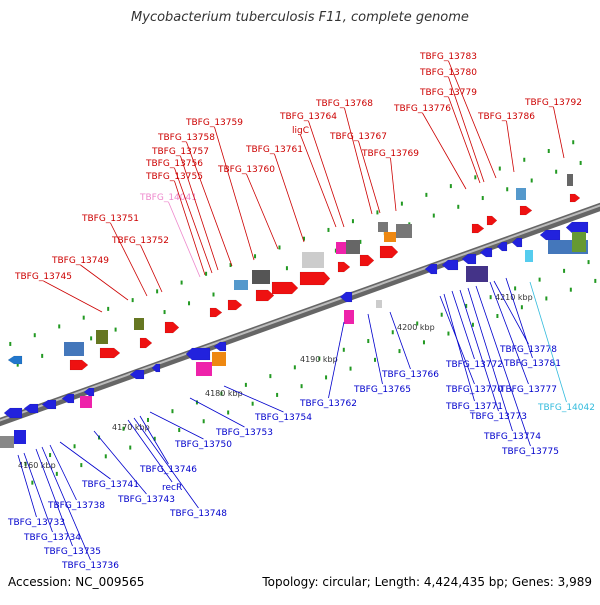 This screenshot has width=600, height=605. Describe the element at coordinates (90, 566) in the screenshot. I see `reverse-gene-label: TBFG_13736` at that location.